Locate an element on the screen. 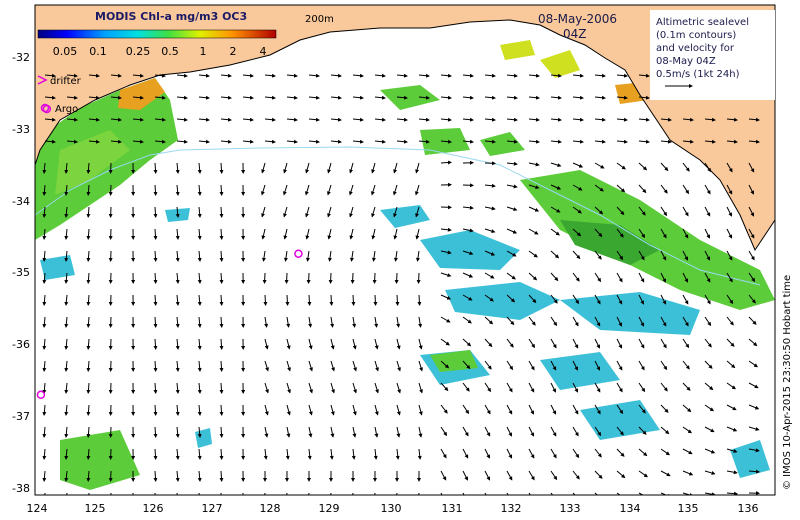 The width and height of the screenshot is (800, 520). y-tick-label: -38 is located at coordinates (21, 488).